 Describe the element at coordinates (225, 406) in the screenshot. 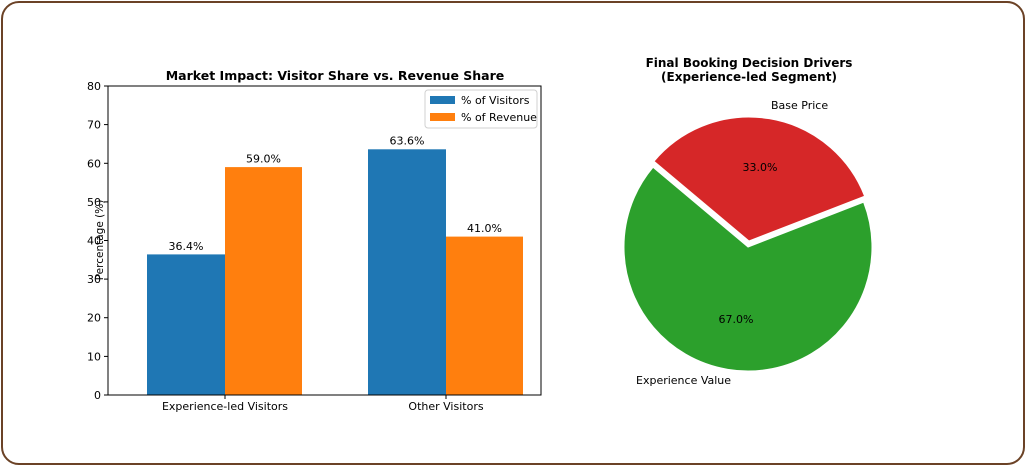

I see `x-tick-label: Experience-led Visitors` at that location.